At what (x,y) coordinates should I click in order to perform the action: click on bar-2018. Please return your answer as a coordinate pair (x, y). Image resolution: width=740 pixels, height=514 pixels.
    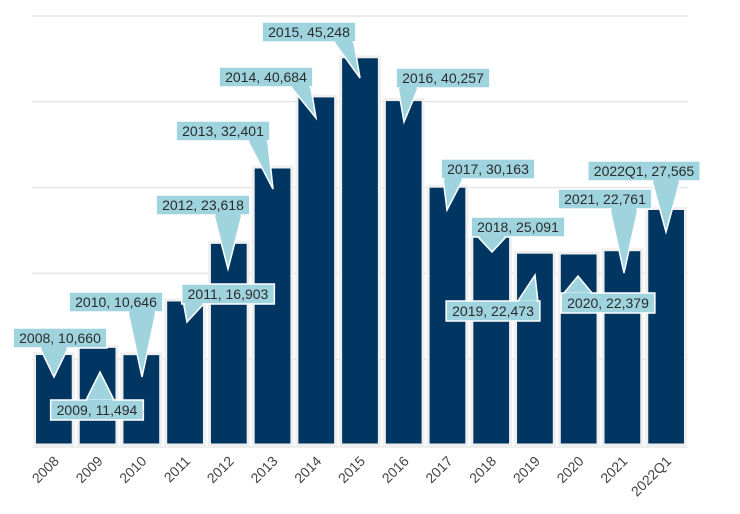
    Looking at the image, I should click on (491, 337).